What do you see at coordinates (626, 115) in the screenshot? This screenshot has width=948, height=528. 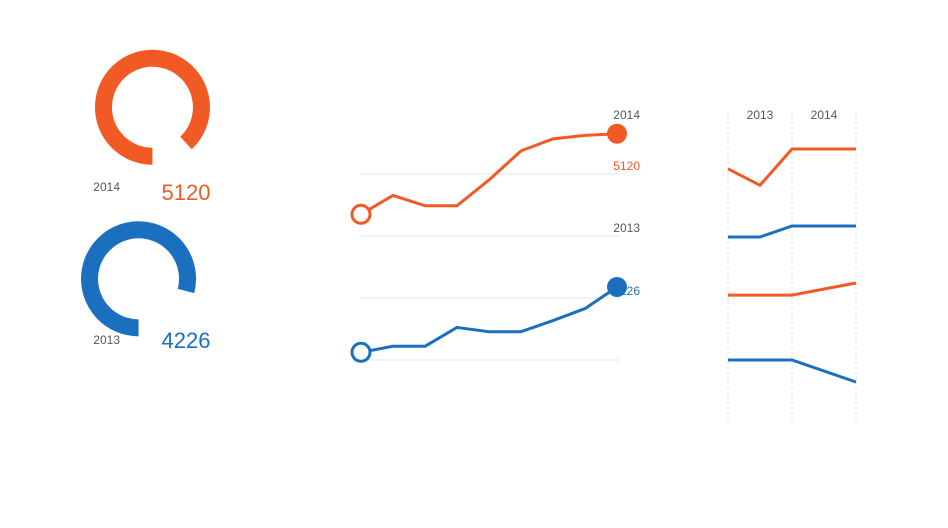 I see `series-name-label: 2014` at bounding box center [626, 115].